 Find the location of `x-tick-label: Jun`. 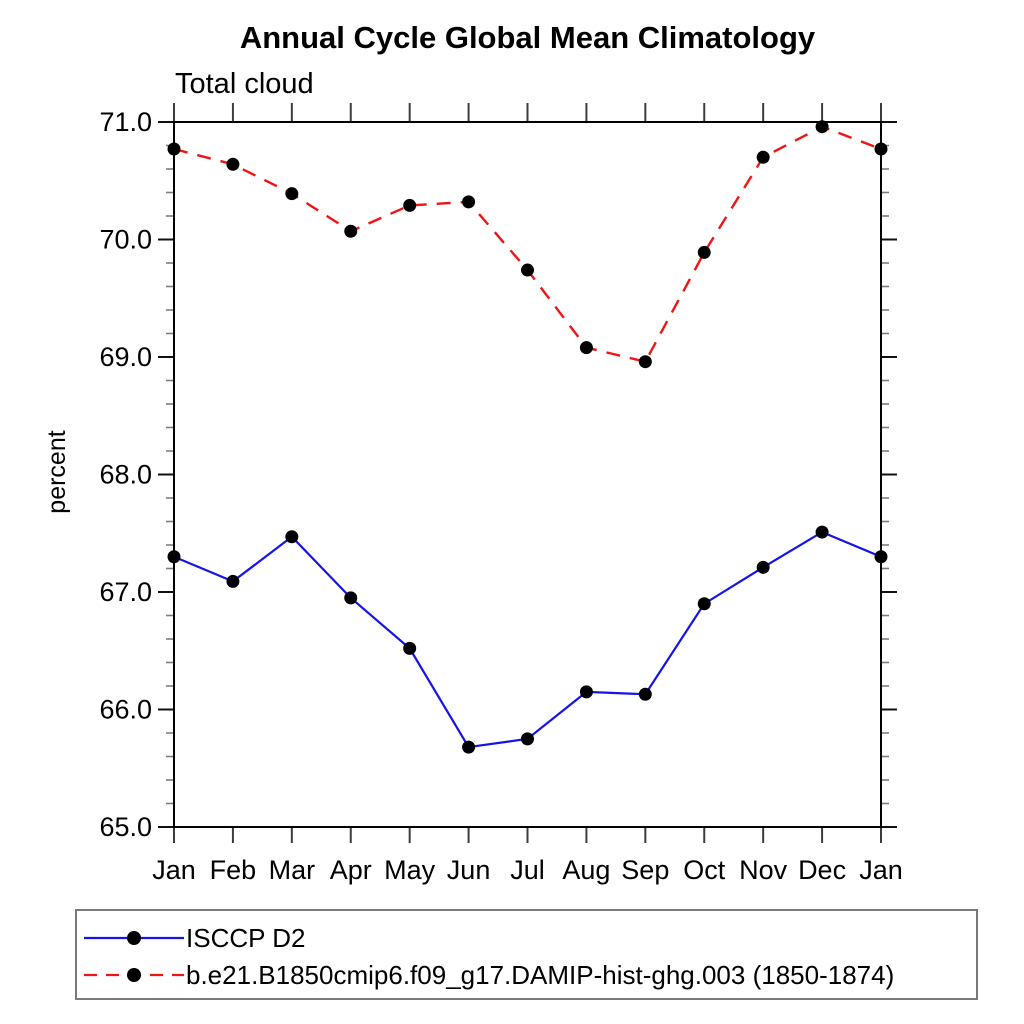

x-tick-label: Jun is located at coordinates (469, 870).